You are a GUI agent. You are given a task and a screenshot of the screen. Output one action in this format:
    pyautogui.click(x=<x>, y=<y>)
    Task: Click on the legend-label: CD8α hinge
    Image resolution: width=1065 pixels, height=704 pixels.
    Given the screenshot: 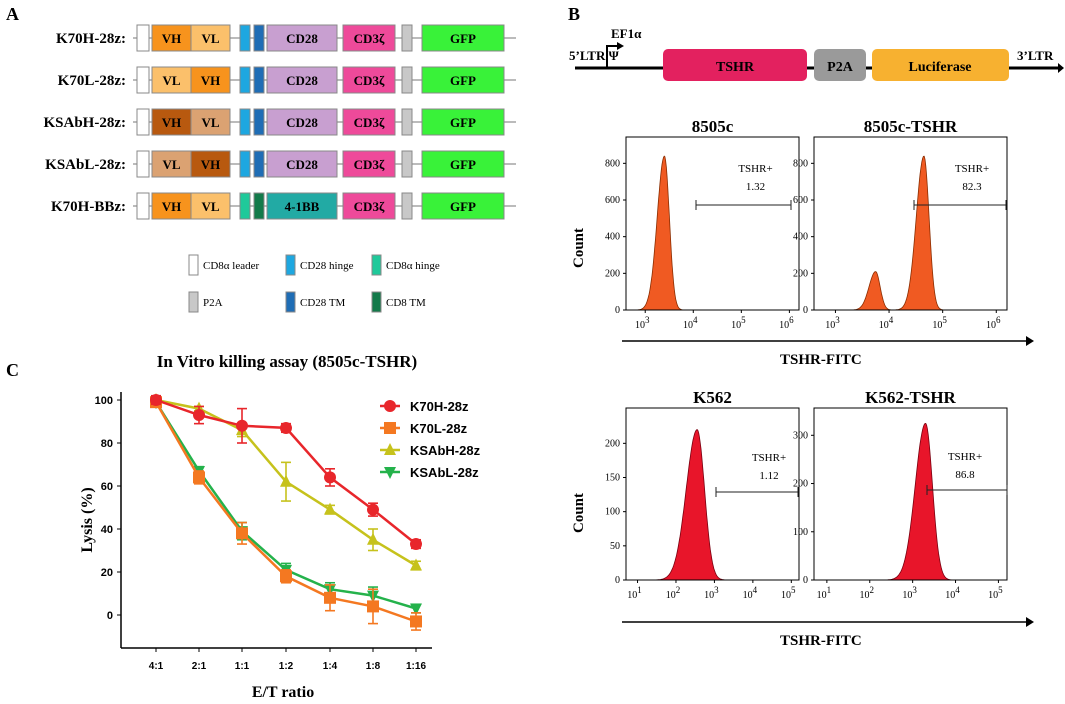 What is the action you would take?
    pyautogui.click(x=413, y=266)
    